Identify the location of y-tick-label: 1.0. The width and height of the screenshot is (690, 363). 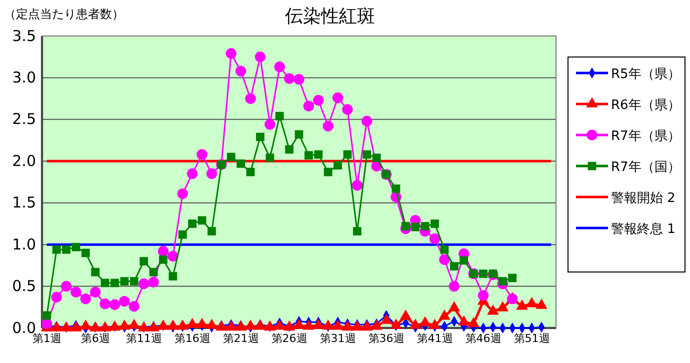
(24, 244).